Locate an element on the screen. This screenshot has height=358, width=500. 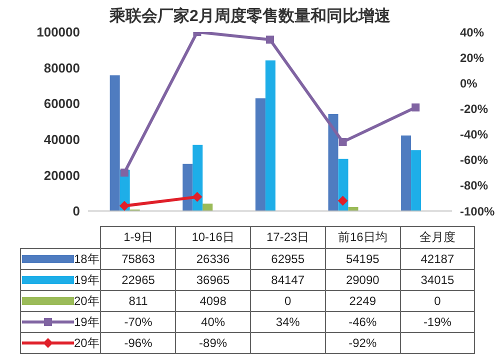
data-label: 29090 is located at coordinates (362, 280).